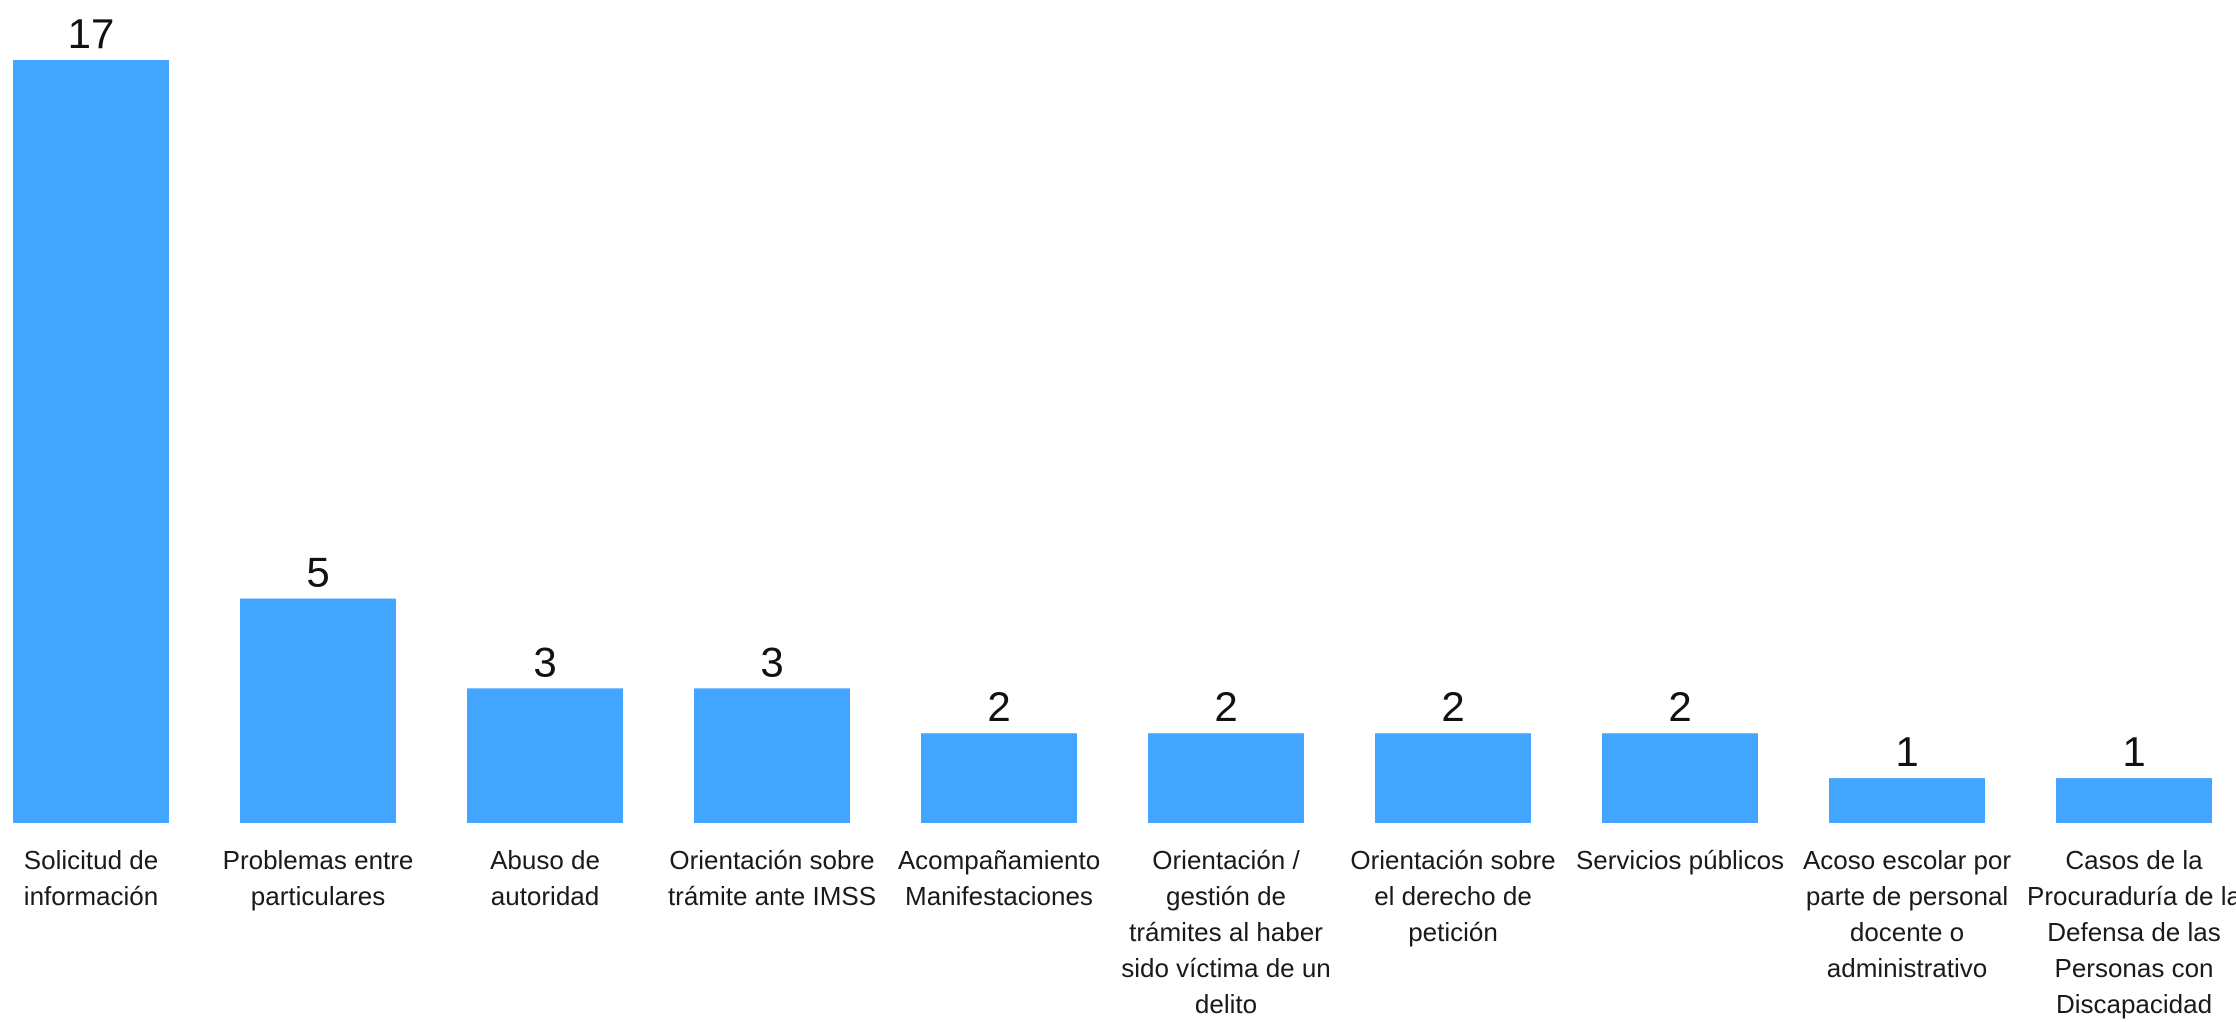 This screenshot has height=1022, width=2236. Describe the element at coordinates (545, 878) in the screenshot. I see `category-label: Abuso de autoridad` at that location.